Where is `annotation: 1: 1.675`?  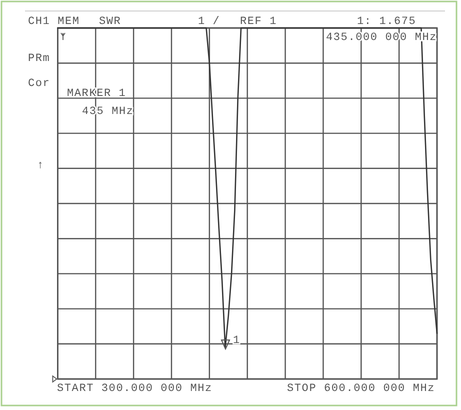 annotation: 1: 1.675 is located at coordinates (386, 22).